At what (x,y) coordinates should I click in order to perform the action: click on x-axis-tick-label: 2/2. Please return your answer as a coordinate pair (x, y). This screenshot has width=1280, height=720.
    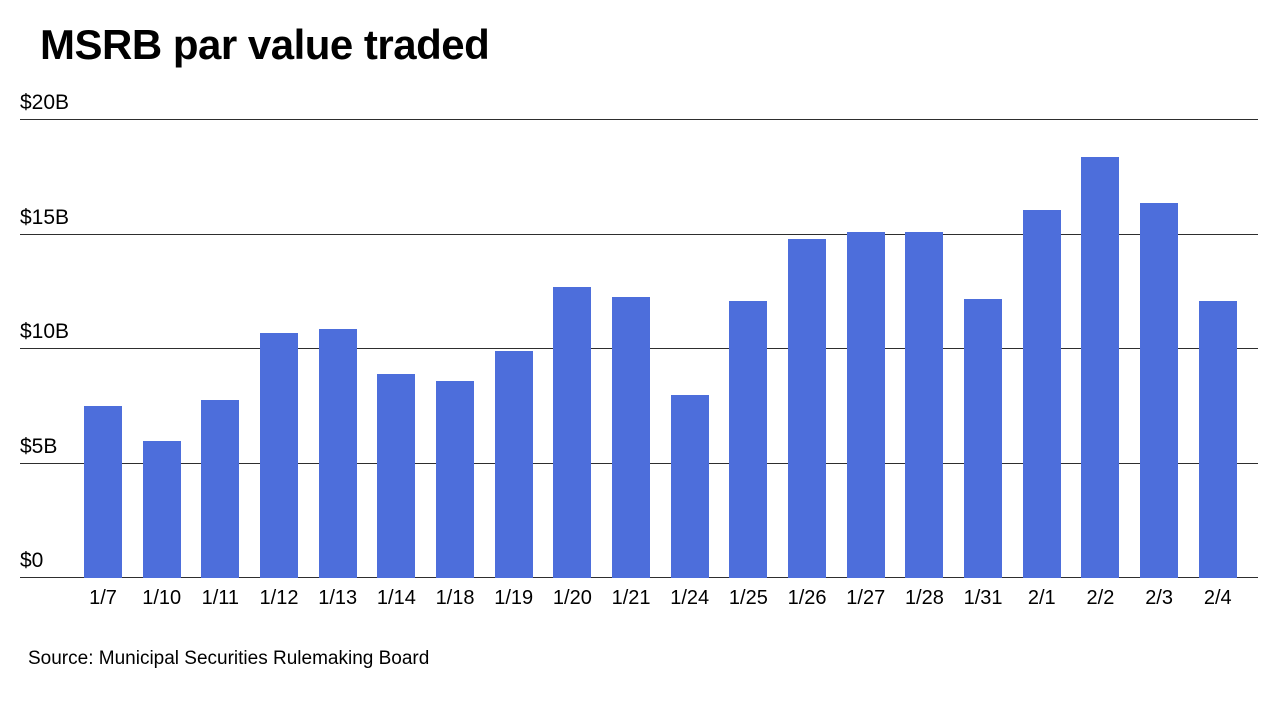
    Looking at the image, I should click on (1100, 598).